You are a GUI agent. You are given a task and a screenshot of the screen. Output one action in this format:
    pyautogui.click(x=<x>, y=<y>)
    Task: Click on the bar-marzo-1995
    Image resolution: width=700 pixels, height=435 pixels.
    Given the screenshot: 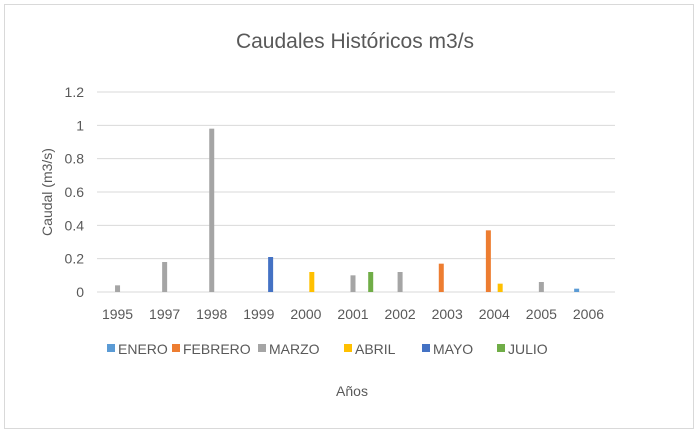 What is the action you would take?
    pyautogui.click(x=118, y=288)
    